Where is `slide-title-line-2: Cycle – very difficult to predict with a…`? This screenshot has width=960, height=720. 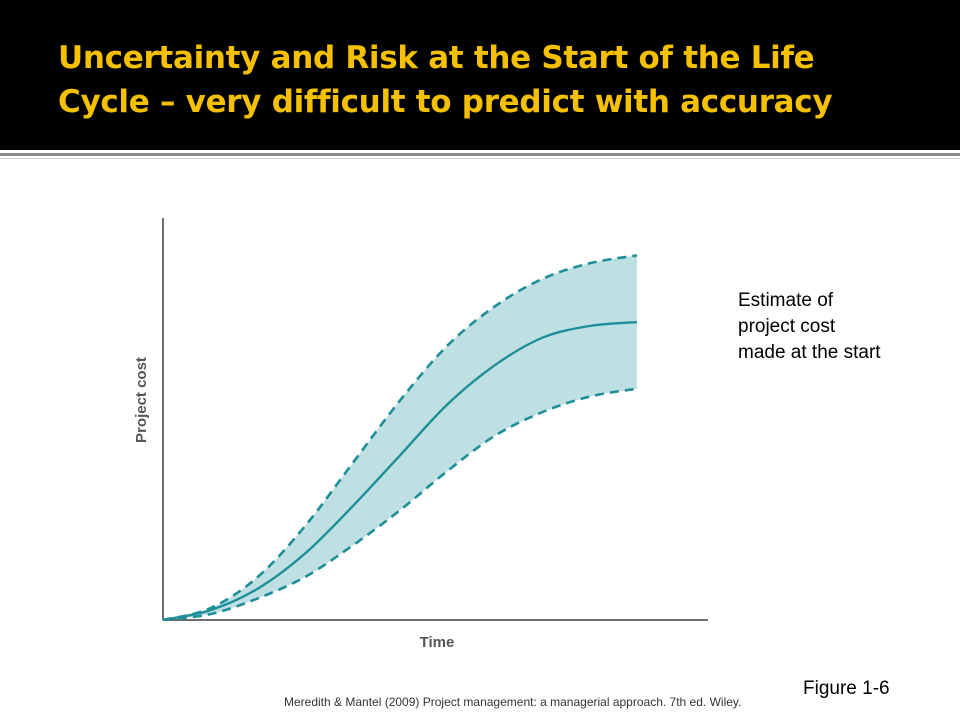 slide-title-line-2: Cycle – very difficult to predict with a… is located at coordinates (445, 102).